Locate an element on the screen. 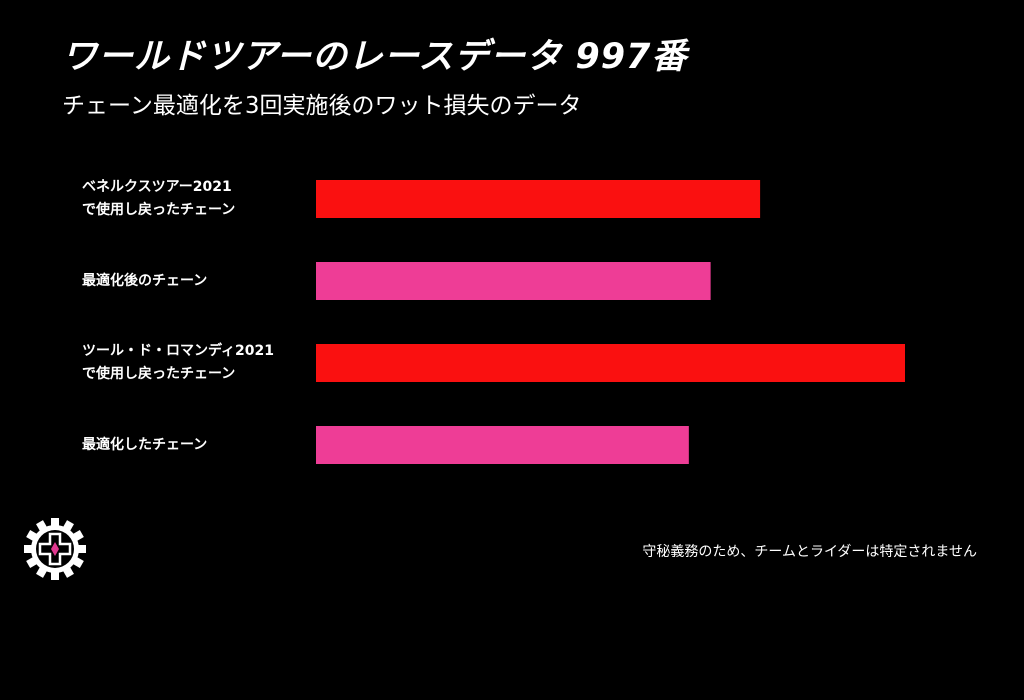 This screenshot has height=700, width=1024. page-title: ワールドツアーのレースデータ 997番 is located at coordinates (375, 57).